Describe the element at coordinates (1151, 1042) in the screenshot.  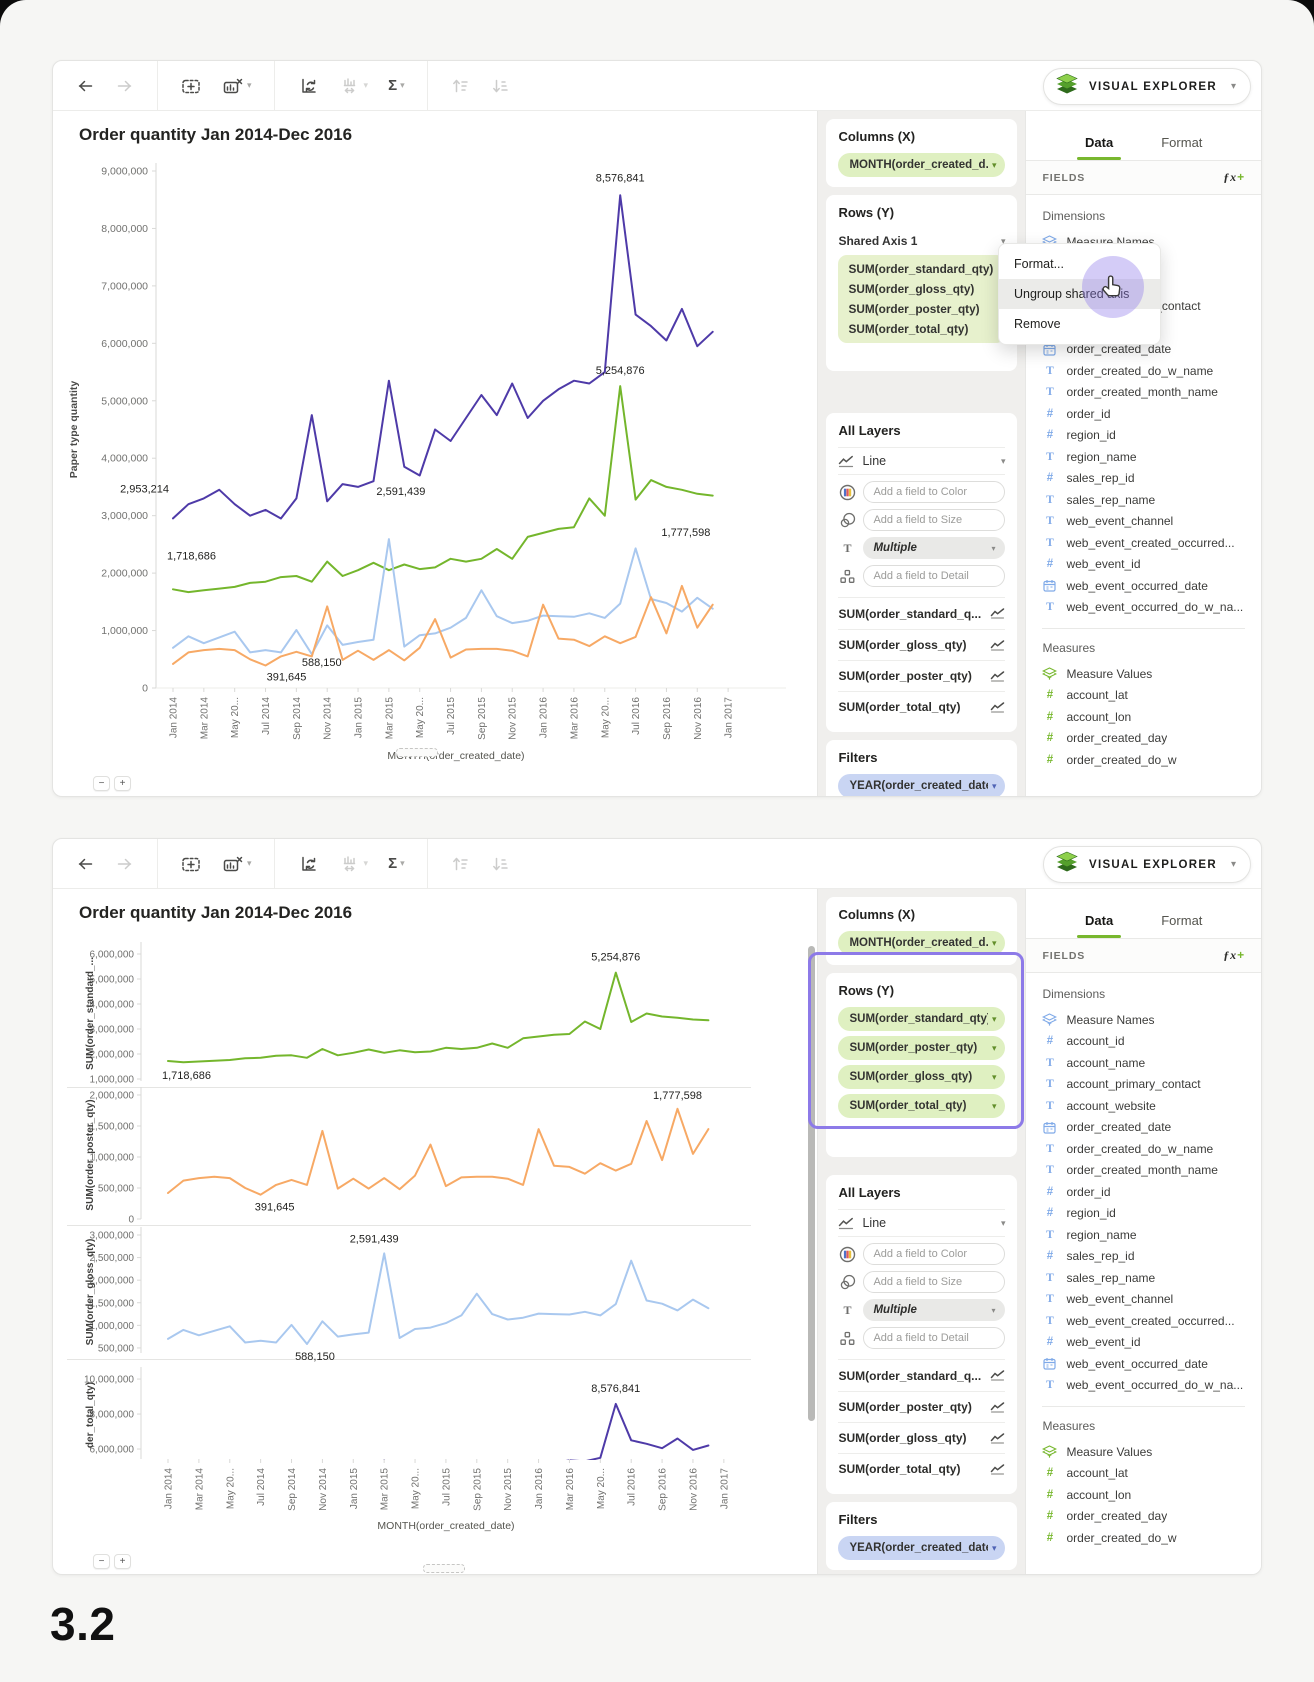
I see `field-row: # account_id` at that location.